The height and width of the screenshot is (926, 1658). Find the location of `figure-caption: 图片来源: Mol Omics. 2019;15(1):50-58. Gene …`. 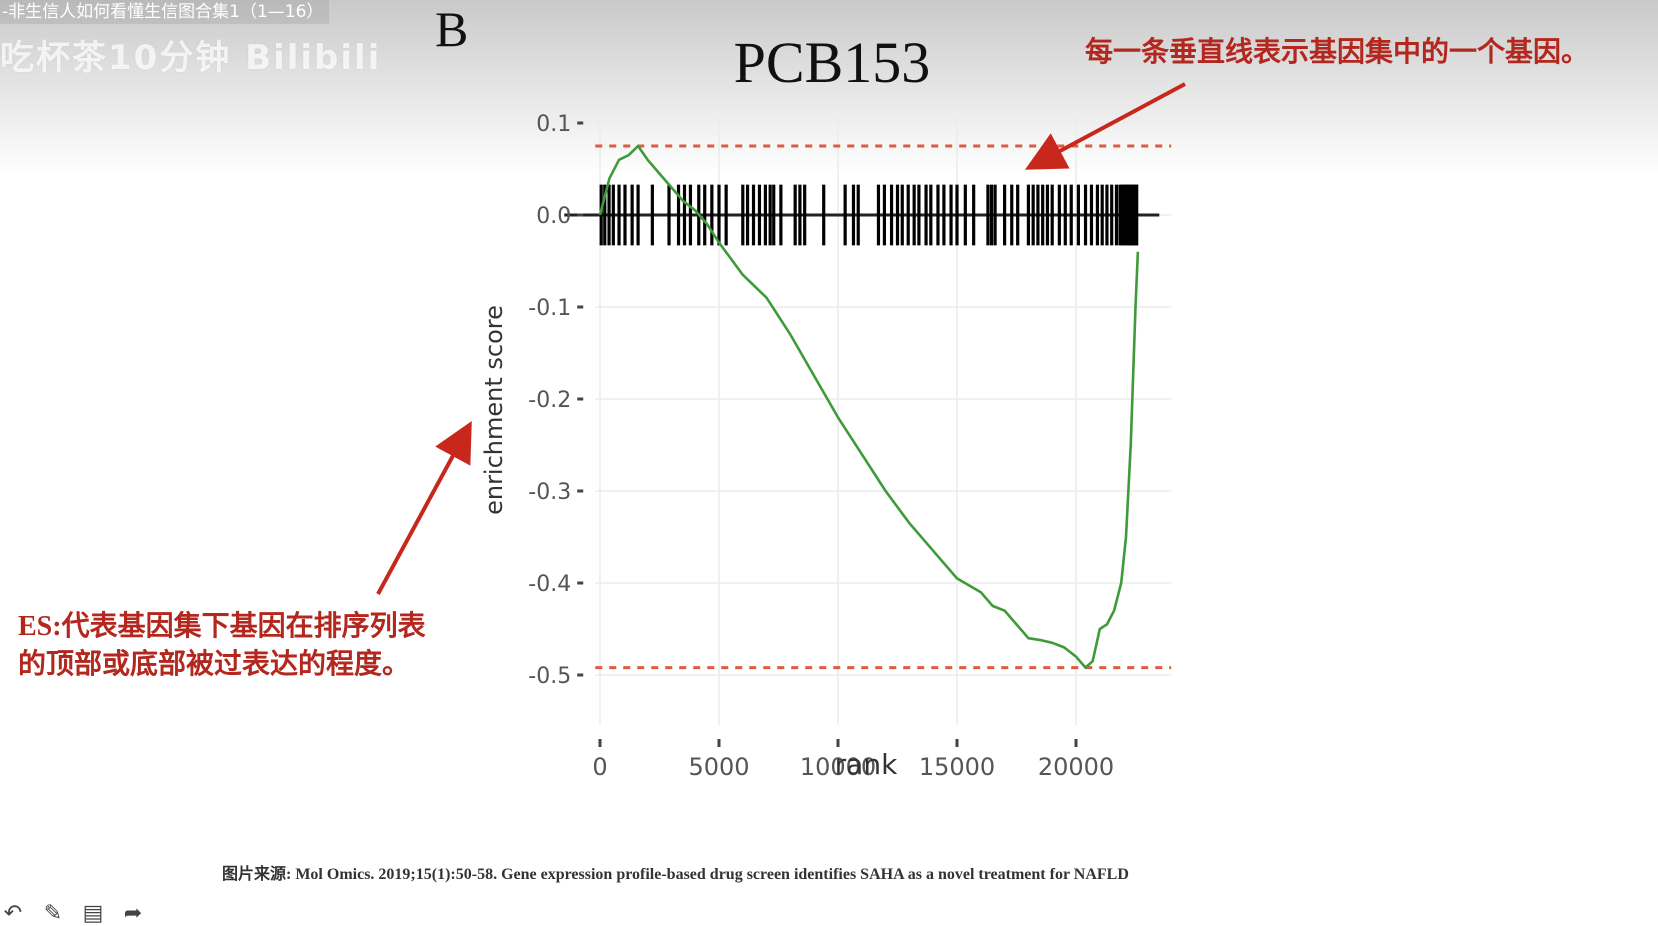

figure-caption: 图片来源: Mol Omics. 2019;15(1):50-58. Gene … is located at coordinates (675, 874).